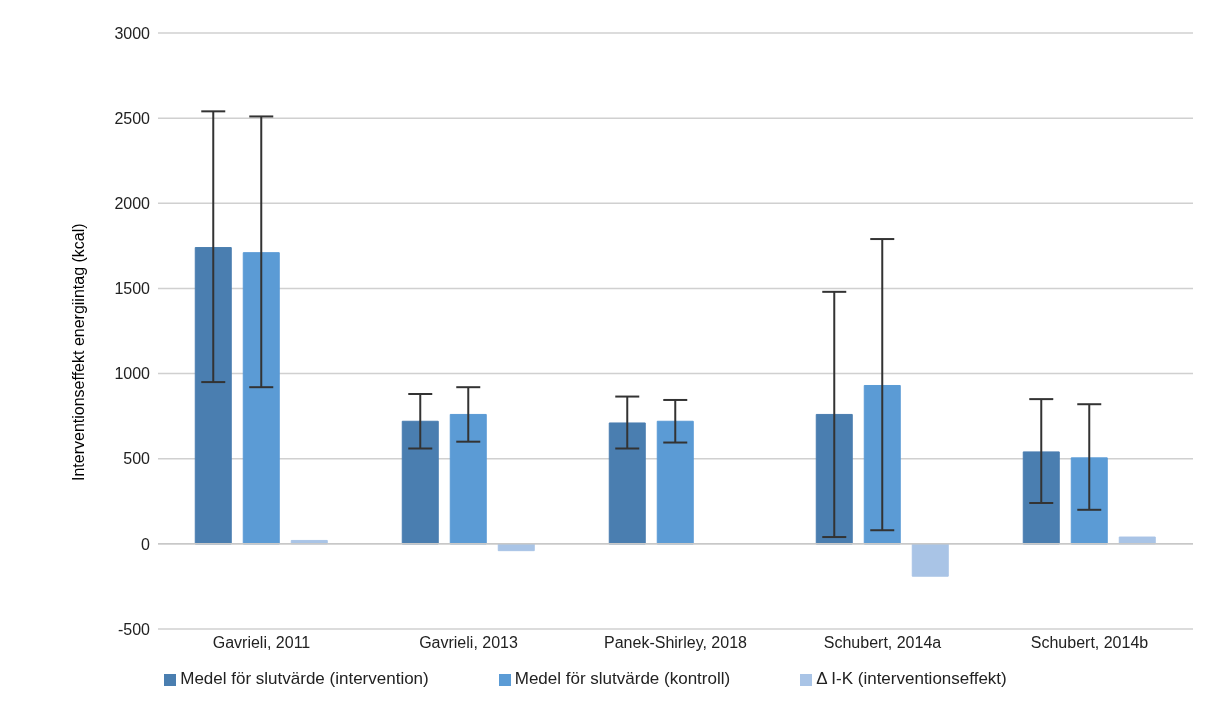 This screenshot has height=702, width=1210. I want to click on y-tick-label: 3000, so click(132, 33).